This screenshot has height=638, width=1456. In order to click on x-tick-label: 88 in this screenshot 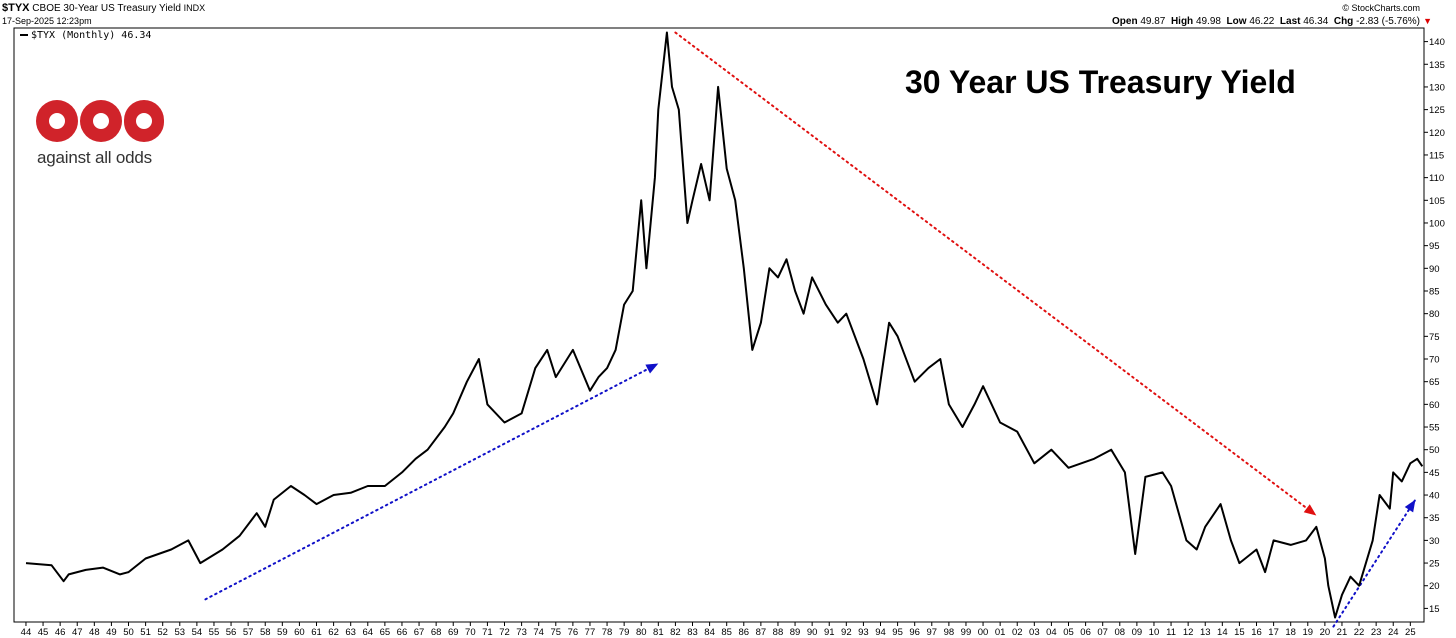, I will do `click(778, 632)`.